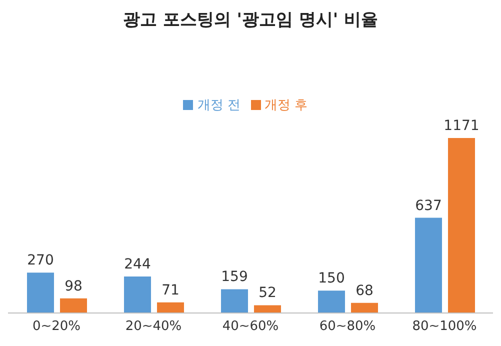 This screenshot has height=346, width=501. What do you see at coordinates (153, 326) in the screenshot?
I see `x-tick-label: 20~40%` at bounding box center [153, 326].